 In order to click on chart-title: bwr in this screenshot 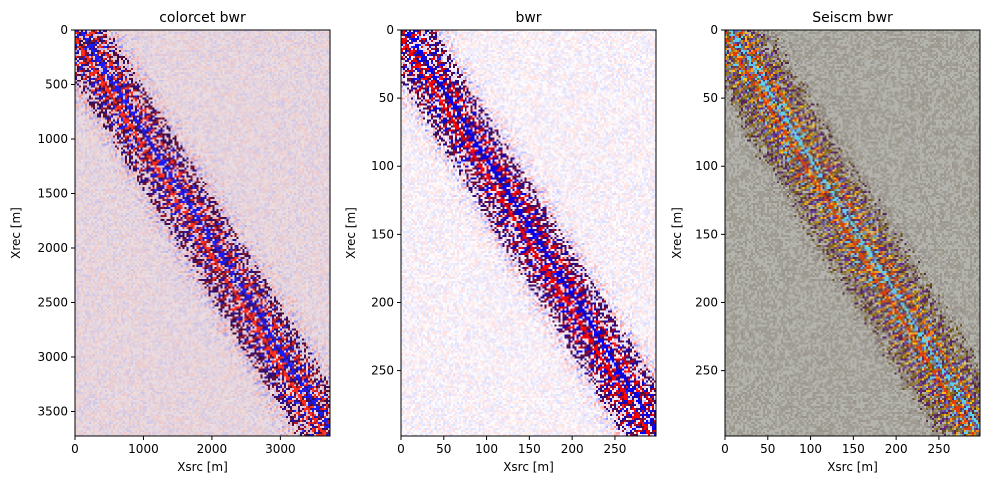, I will do `click(528, 18)`.